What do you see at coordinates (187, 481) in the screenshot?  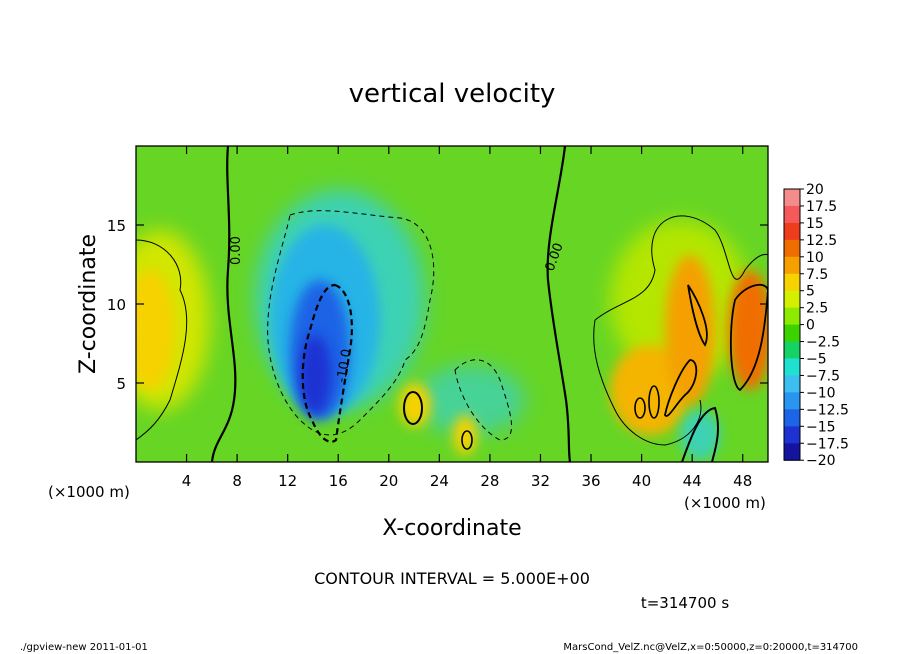 I see `x-tick-label: 4` at bounding box center [187, 481].